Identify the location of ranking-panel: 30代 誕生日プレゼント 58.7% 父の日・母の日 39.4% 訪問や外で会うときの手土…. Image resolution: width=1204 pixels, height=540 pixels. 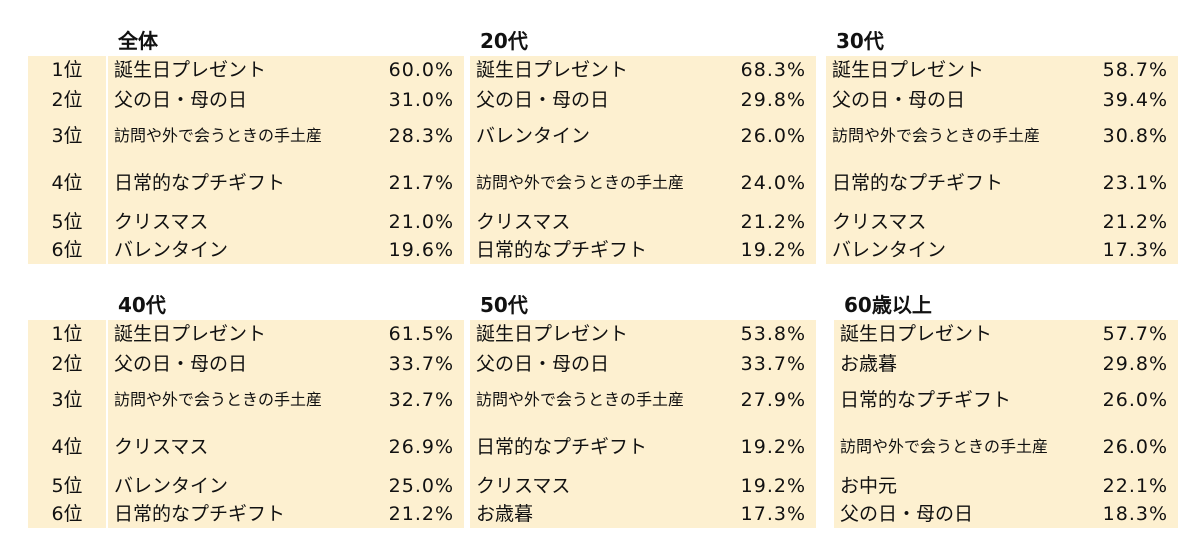
(1002, 145).